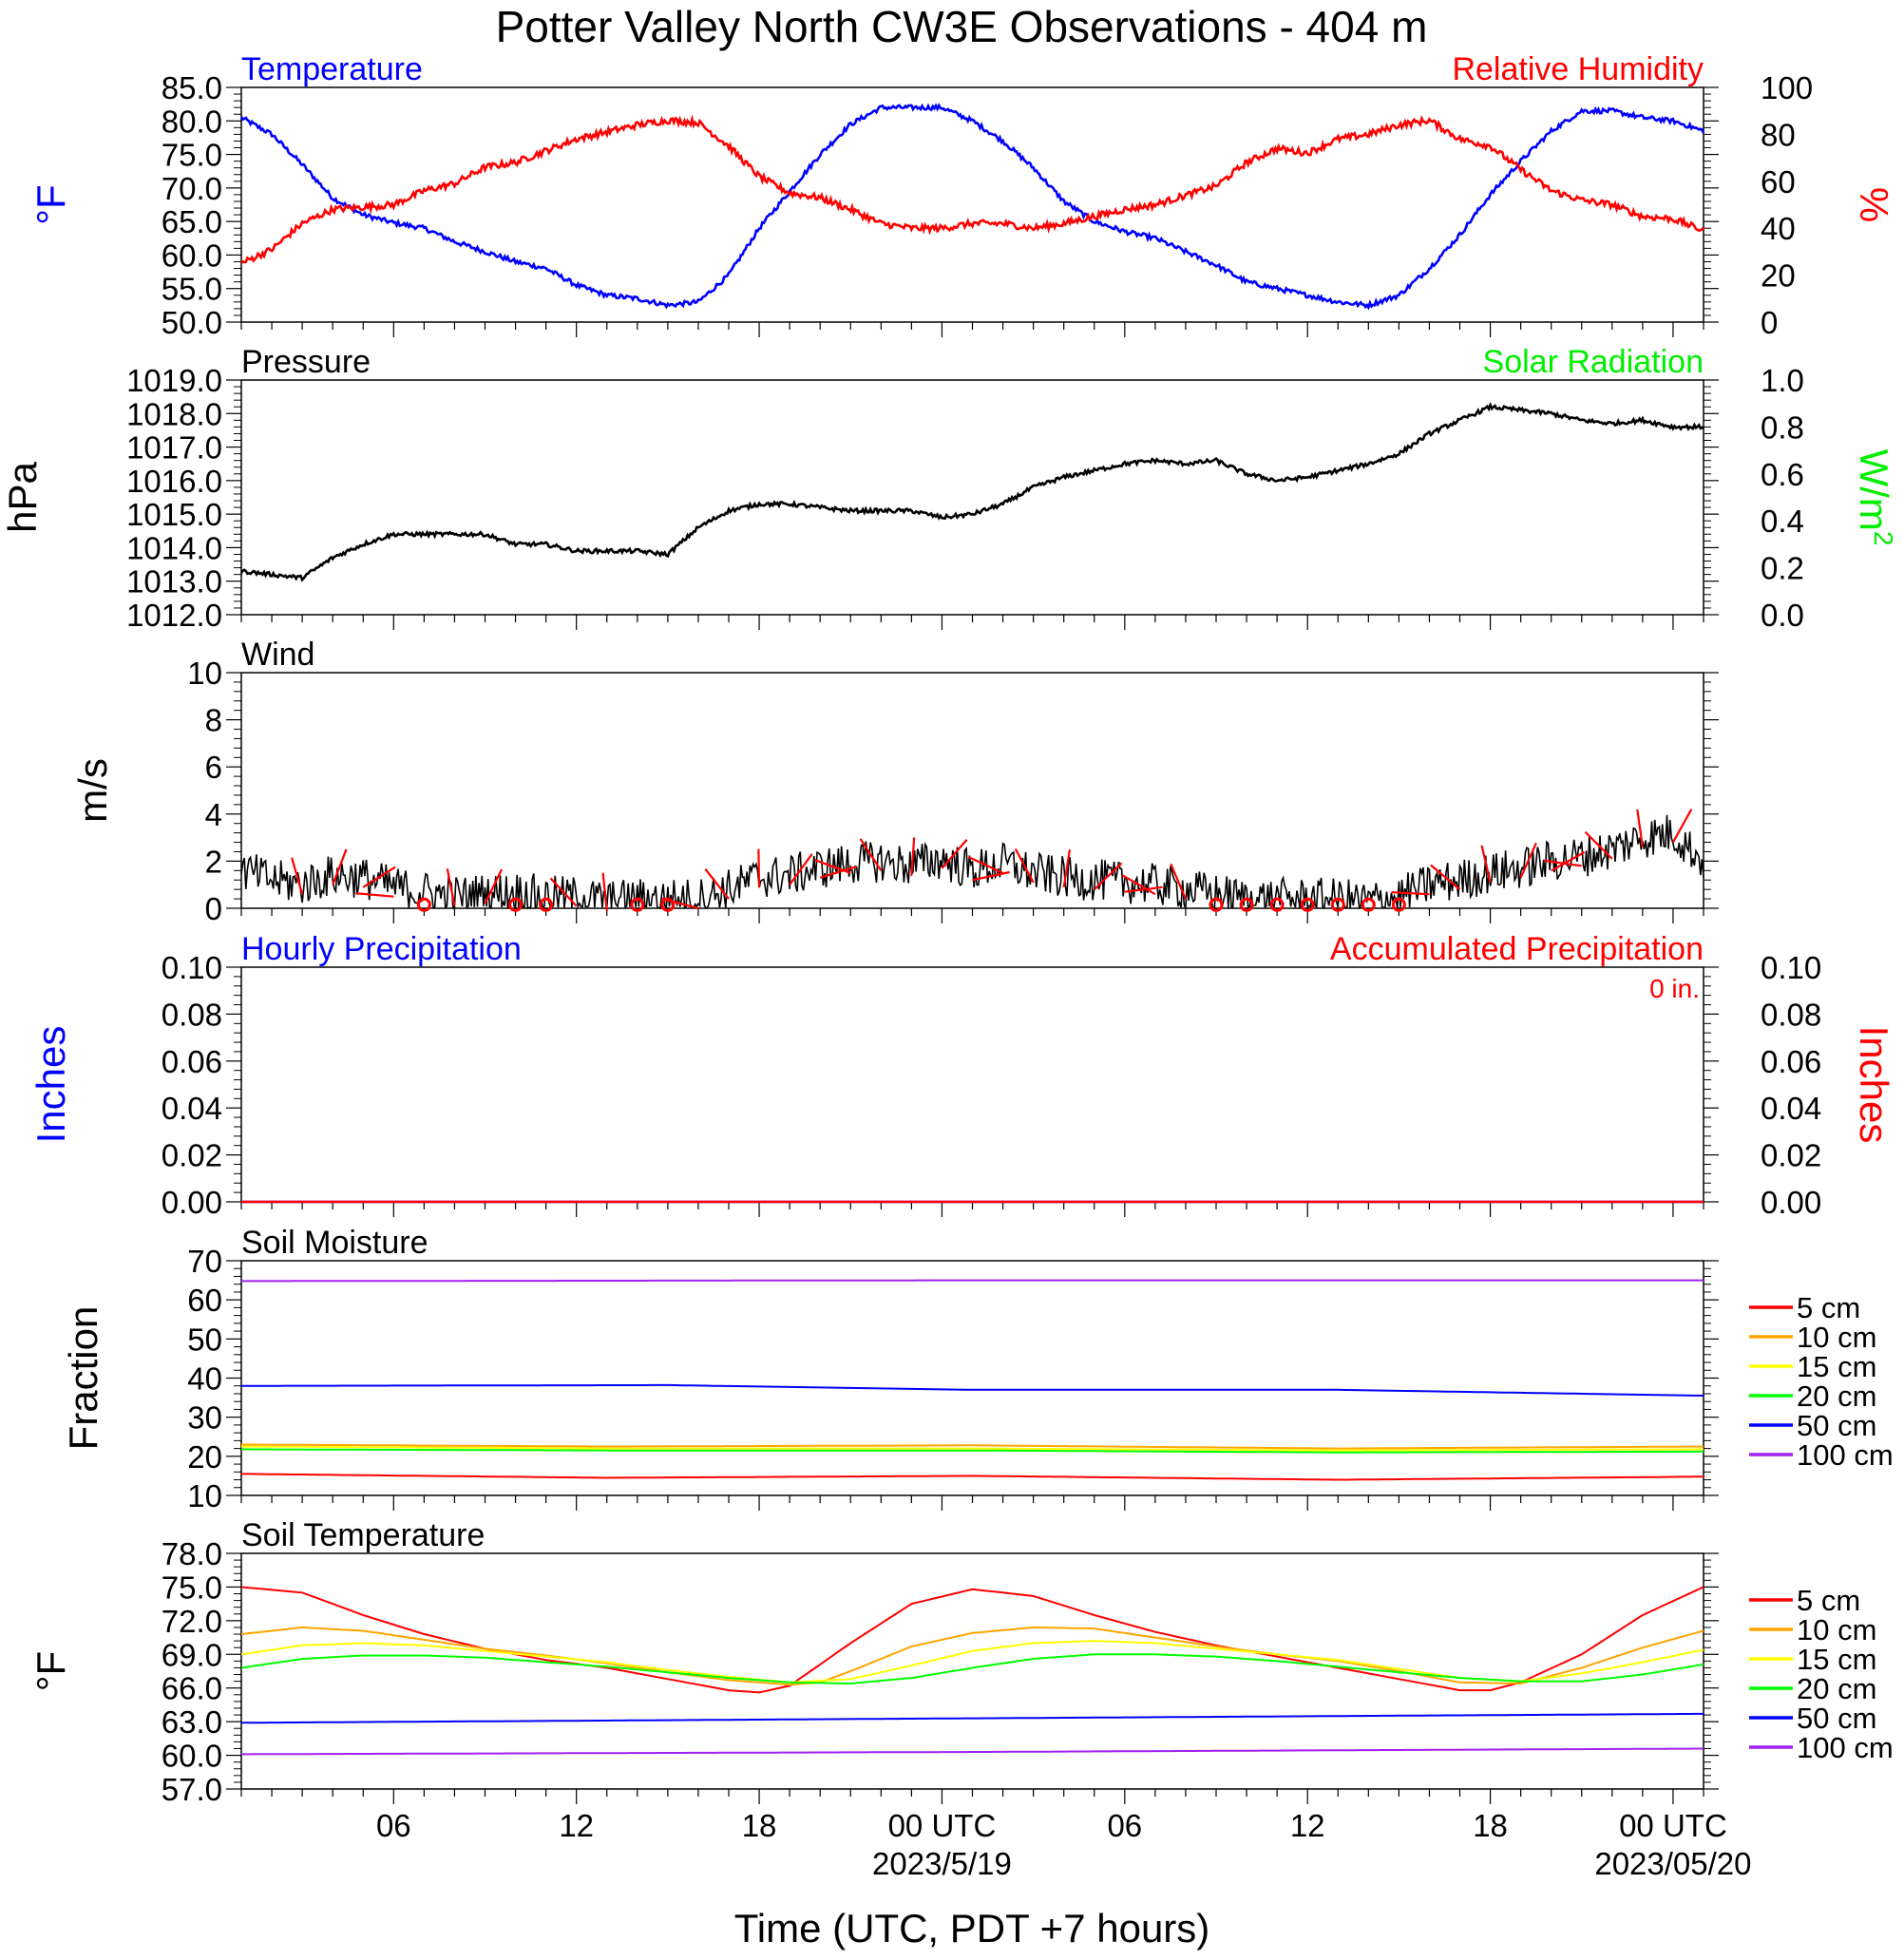  Describe the element at coordinates (213, 814) in the screenshot. I see `wind-y-tick-label: 4` at that location.